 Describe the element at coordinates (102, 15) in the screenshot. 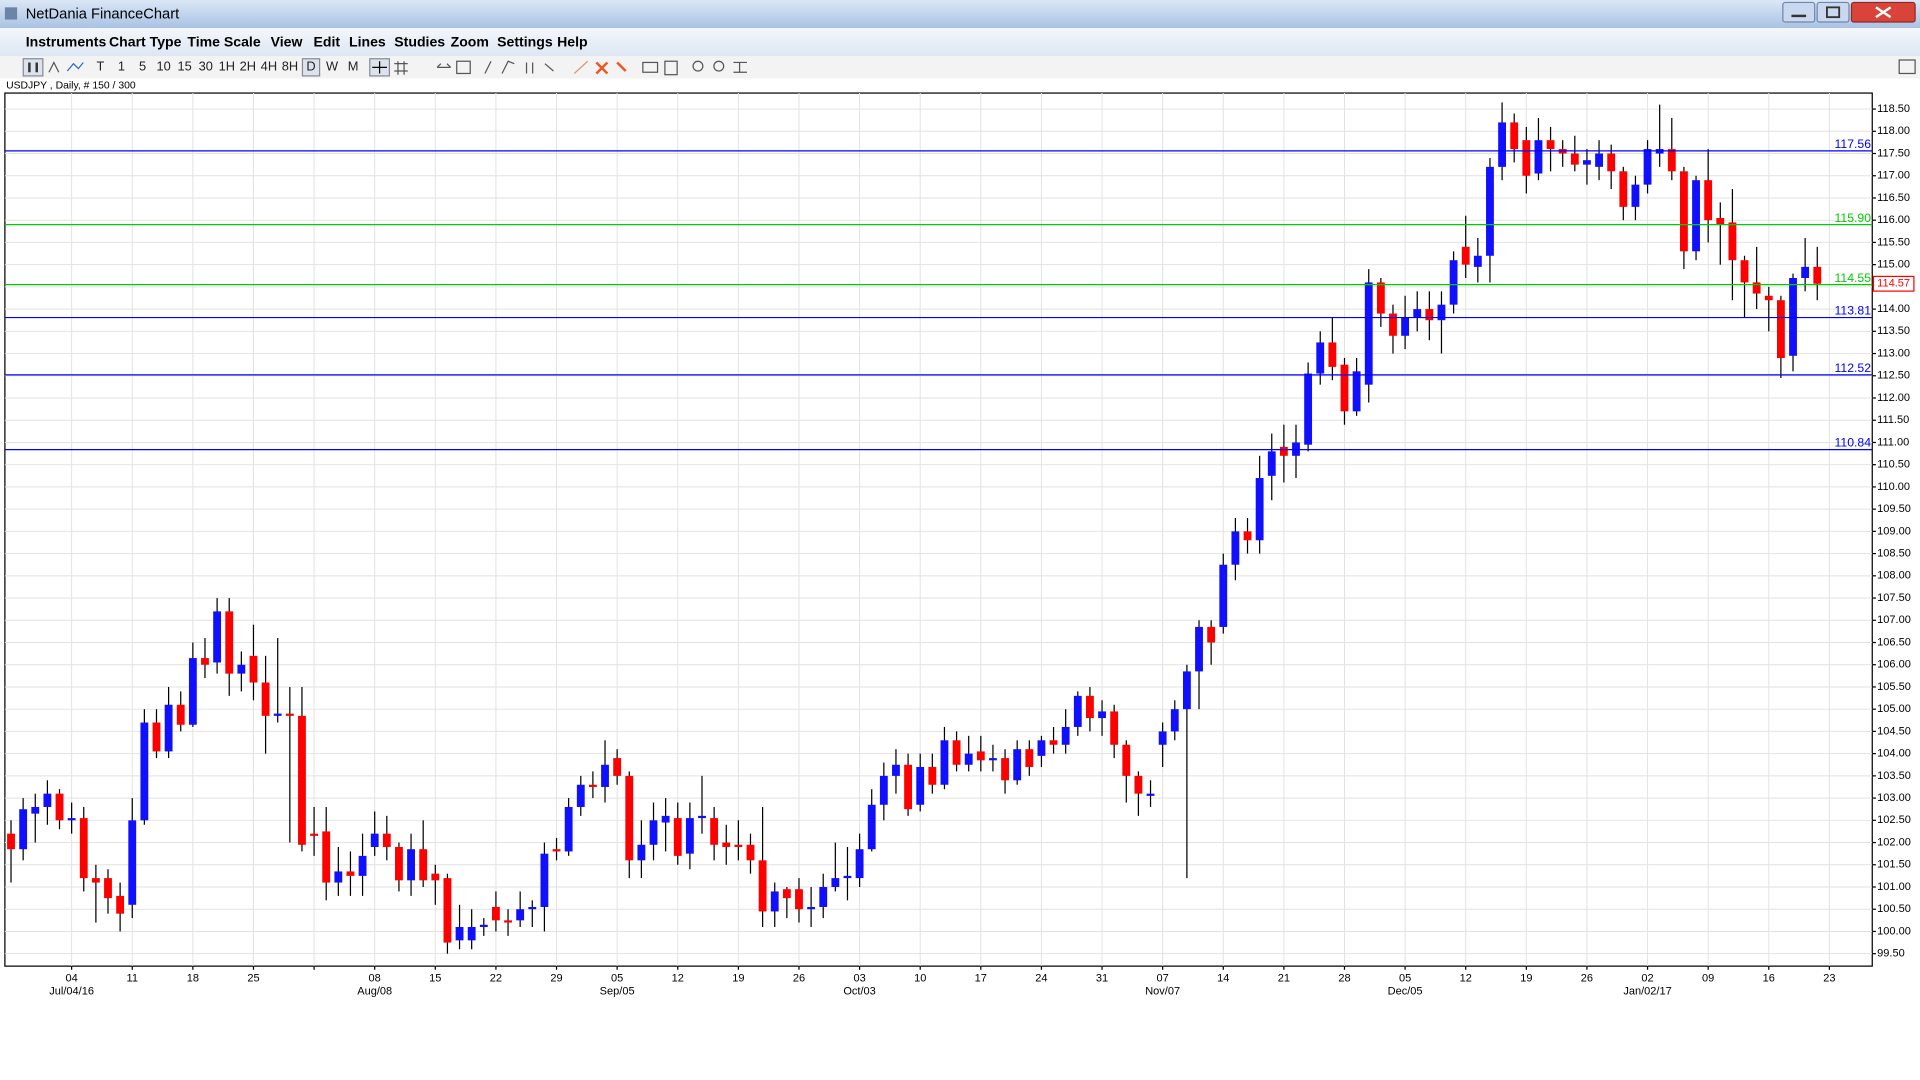

I see `window-title: NetDania FinanceChart` at that location.